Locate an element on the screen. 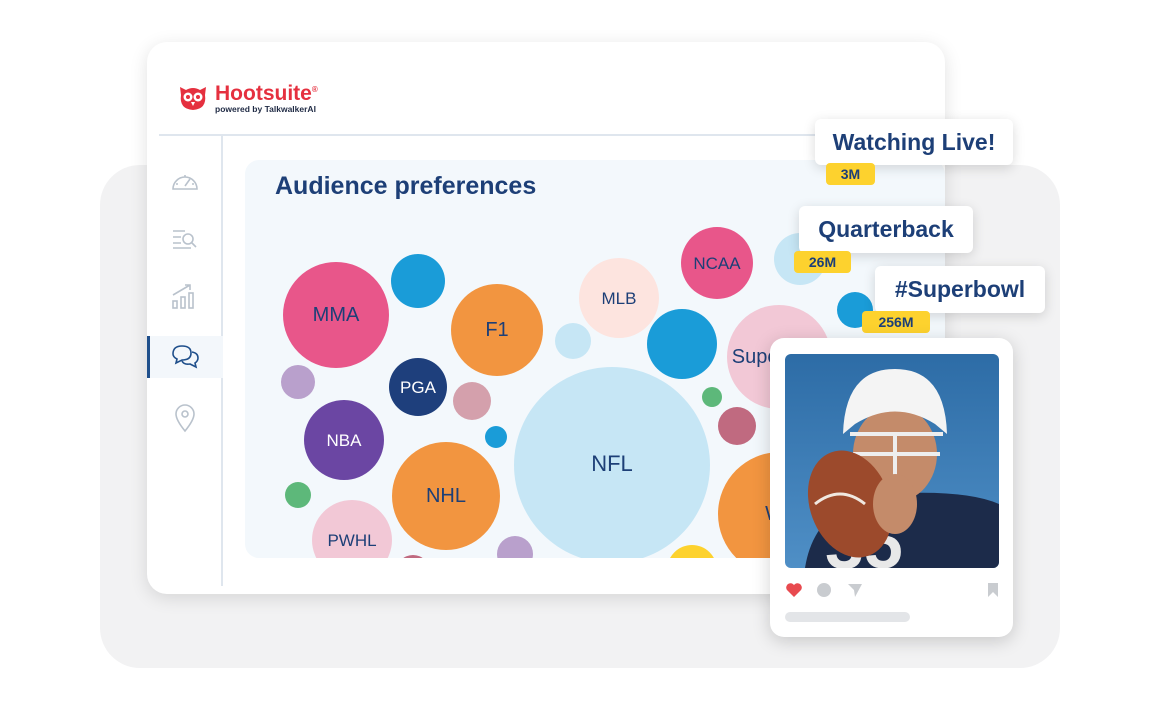 This screenshot has width=1160, height=710. brand-name: Hootsuite is located at coordinates (263, 93).